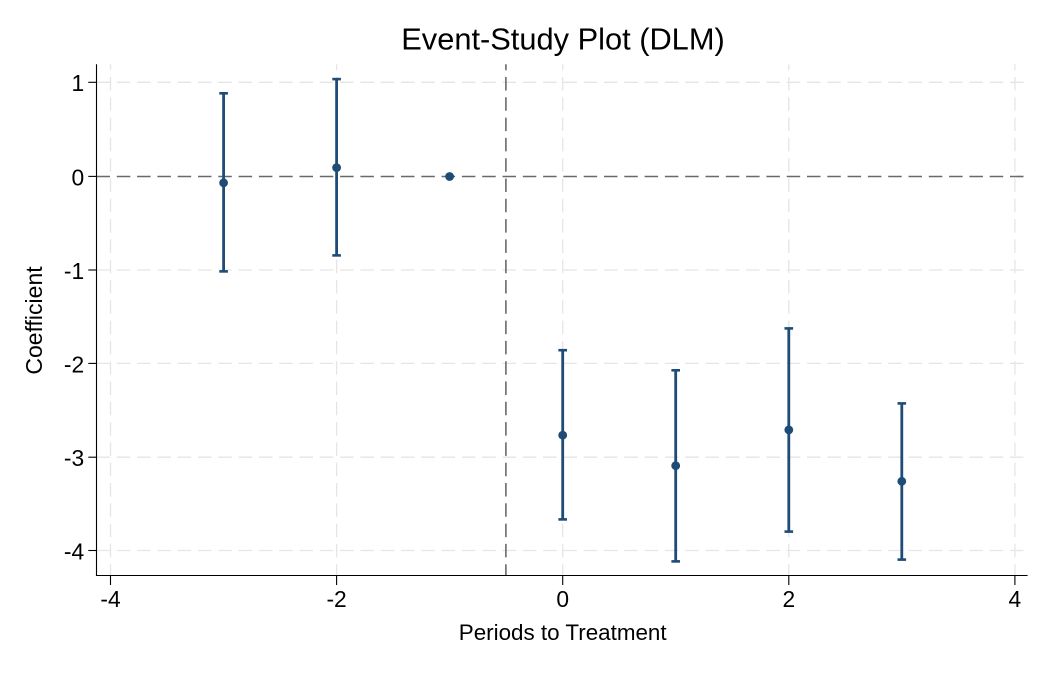  Describe the element at coordinates (788, 599) in the screenshot. I see `svg-text: 2` at that location.